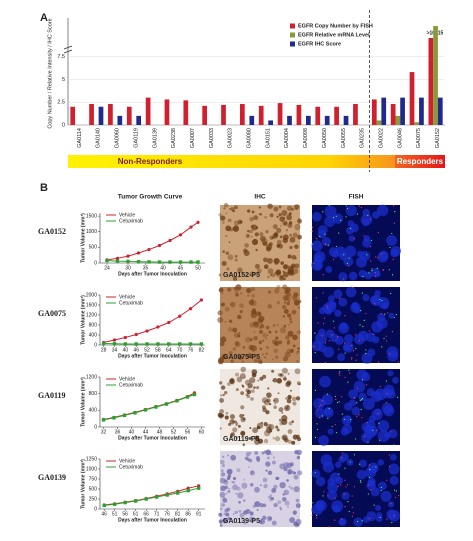 This screenshot has width=473, height=541. I want to click on x-tick-label: GA0080, so click(250, 138).